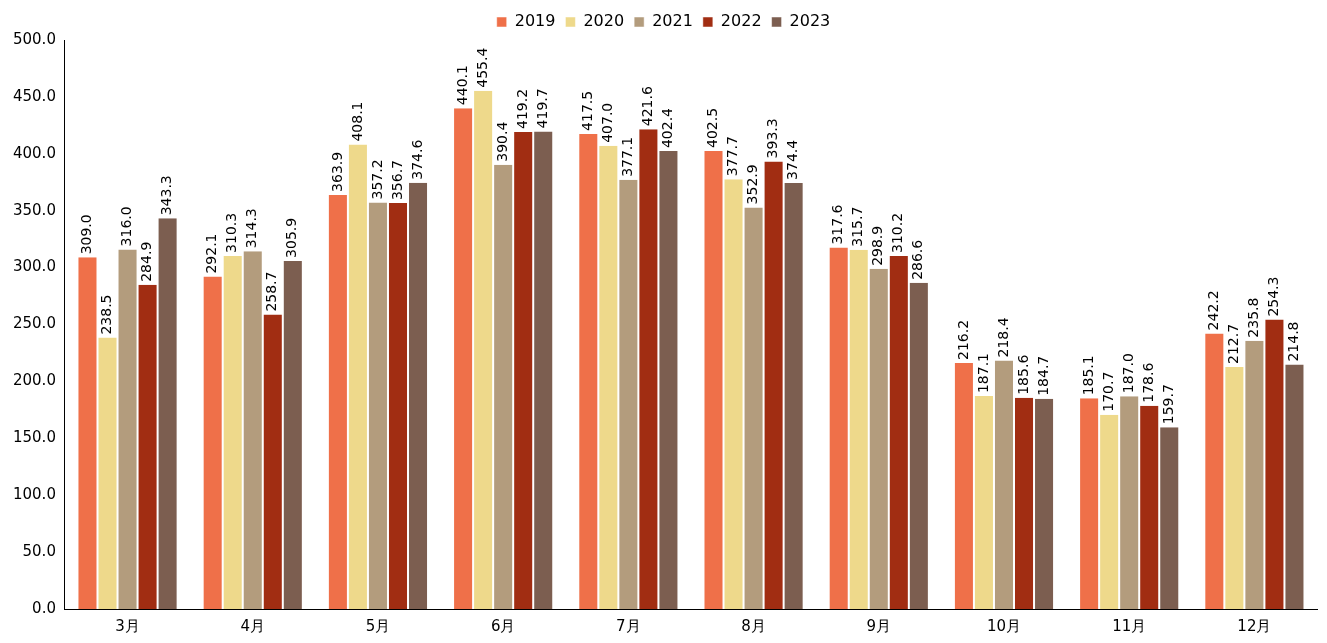  Describe the element at coordinates (535, 21) in the screenshot. I see `legend-label: 2019` at that location.